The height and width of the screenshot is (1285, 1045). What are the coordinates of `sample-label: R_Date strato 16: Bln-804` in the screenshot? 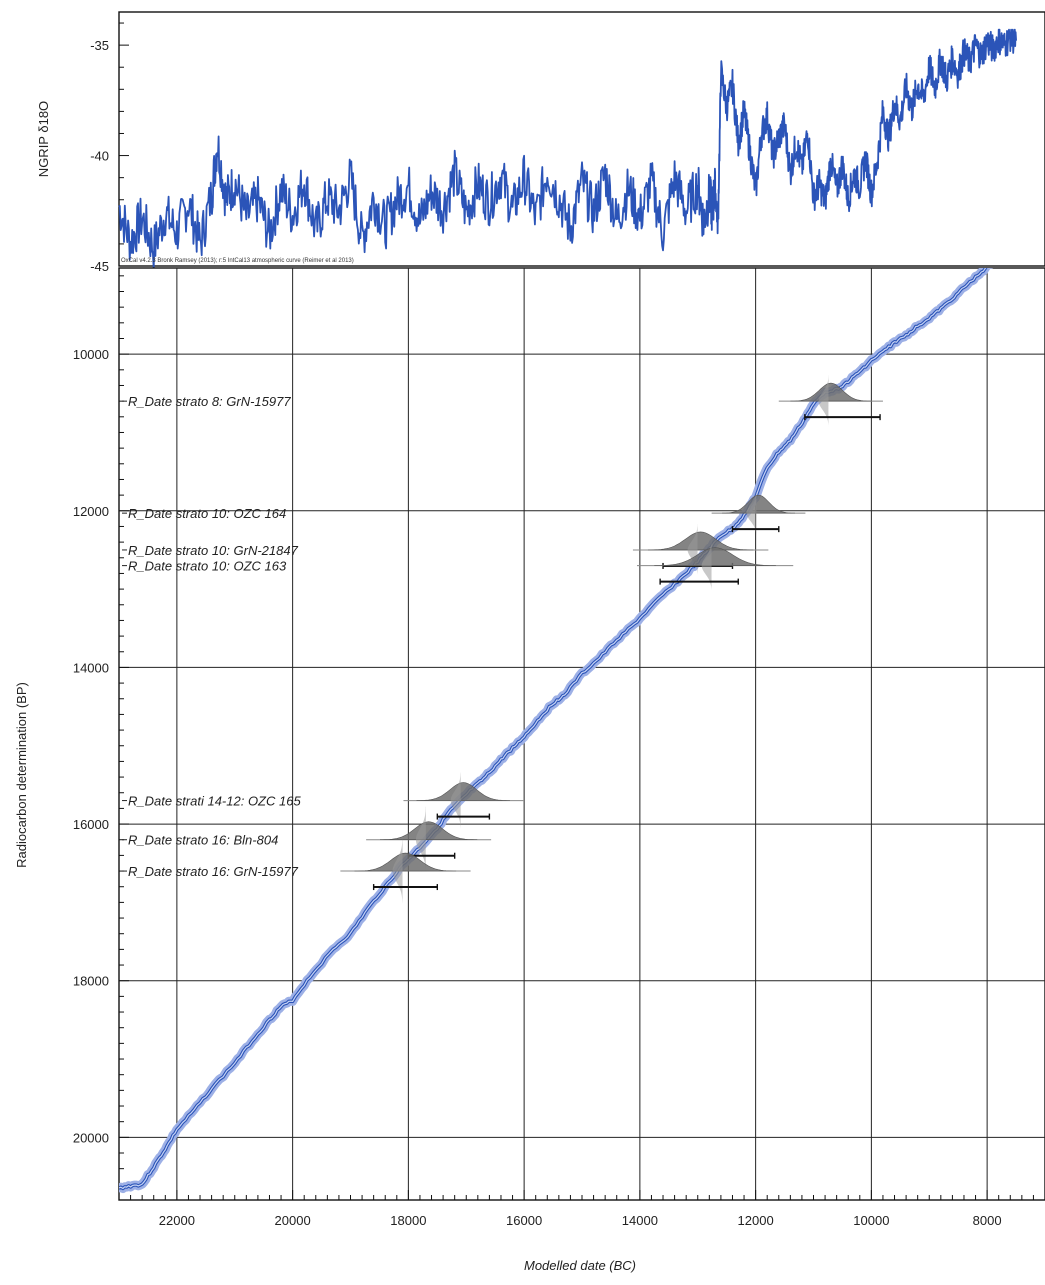 It's located at (203, 840).